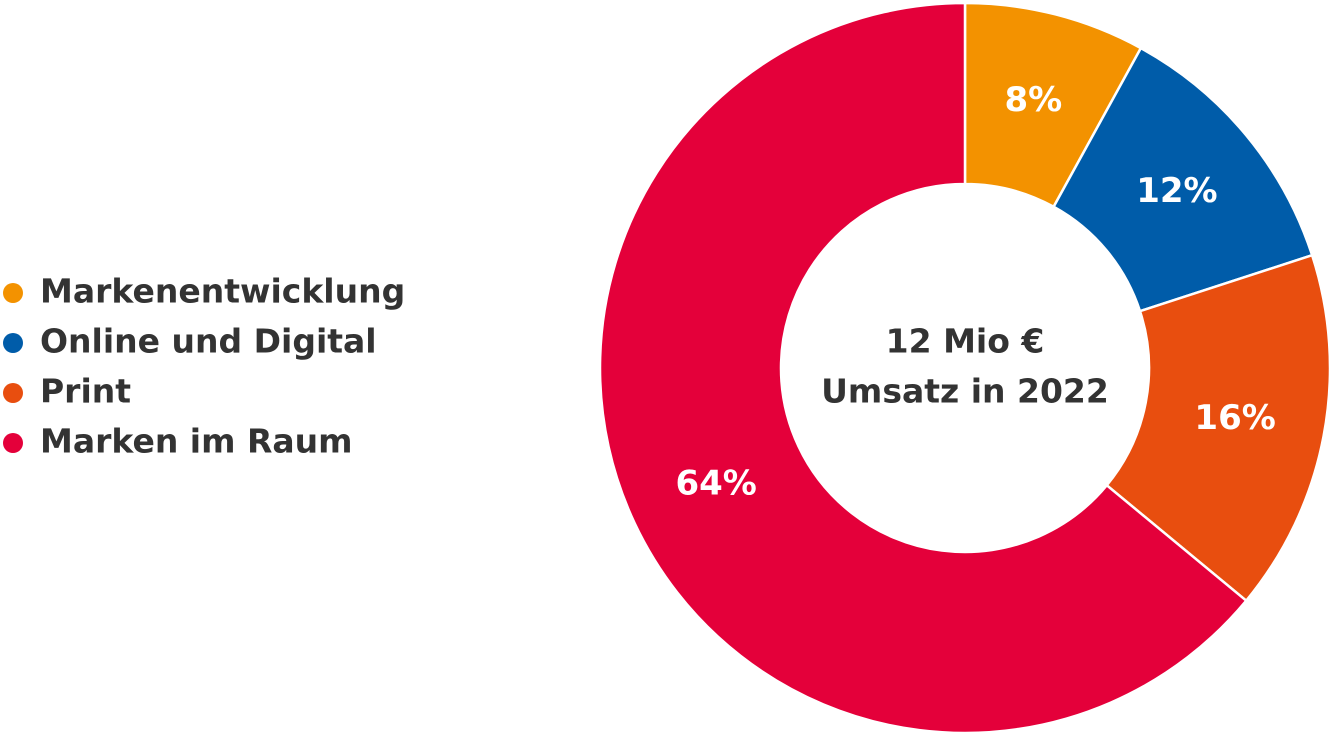 This screenshot has width=1335, height=736. What do you see at coordinates (965, 341) in the screenshot?
I see `center-text: 12 Mio €` at bounding box center [965, 341].